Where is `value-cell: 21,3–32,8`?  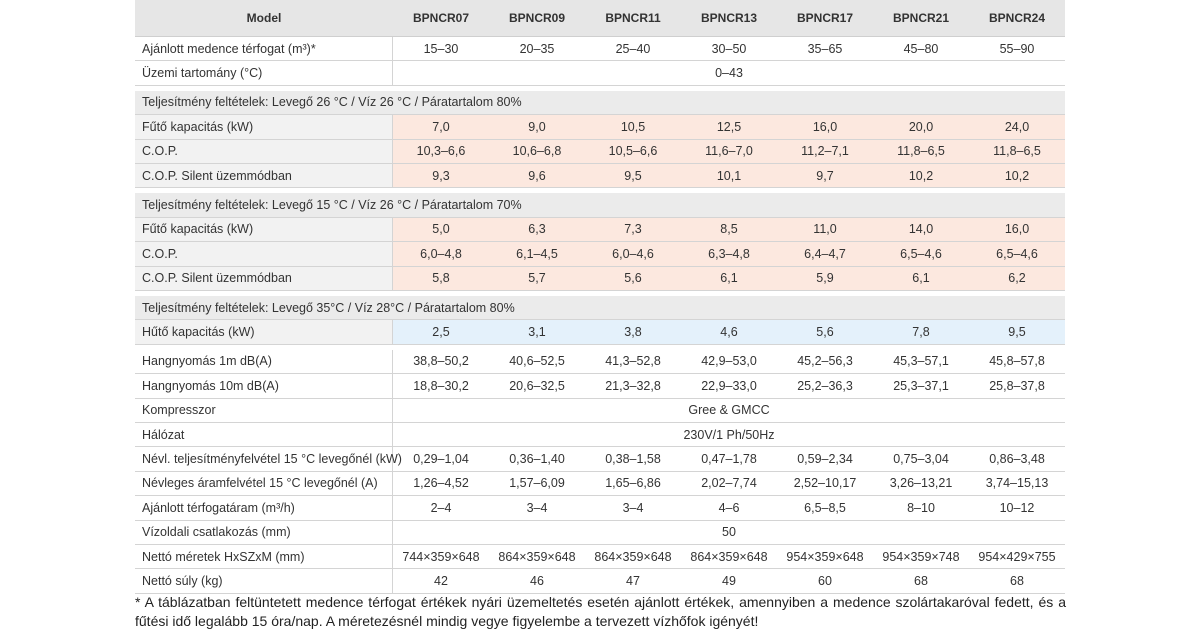 value-cell: 21,3–32,8 is located at coordinates (633, 386).